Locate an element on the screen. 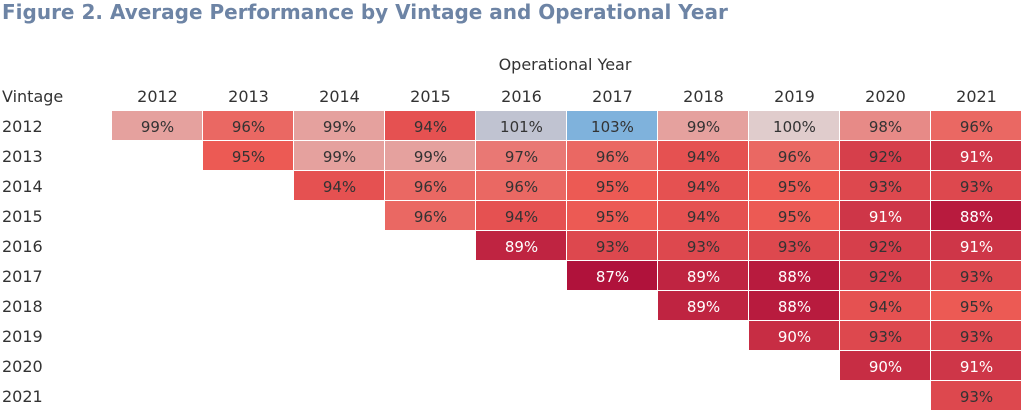 The width and height of the screenshot is (1024, 413). y-tick-label-2019: 2019 is located at coordinates (22, 336).